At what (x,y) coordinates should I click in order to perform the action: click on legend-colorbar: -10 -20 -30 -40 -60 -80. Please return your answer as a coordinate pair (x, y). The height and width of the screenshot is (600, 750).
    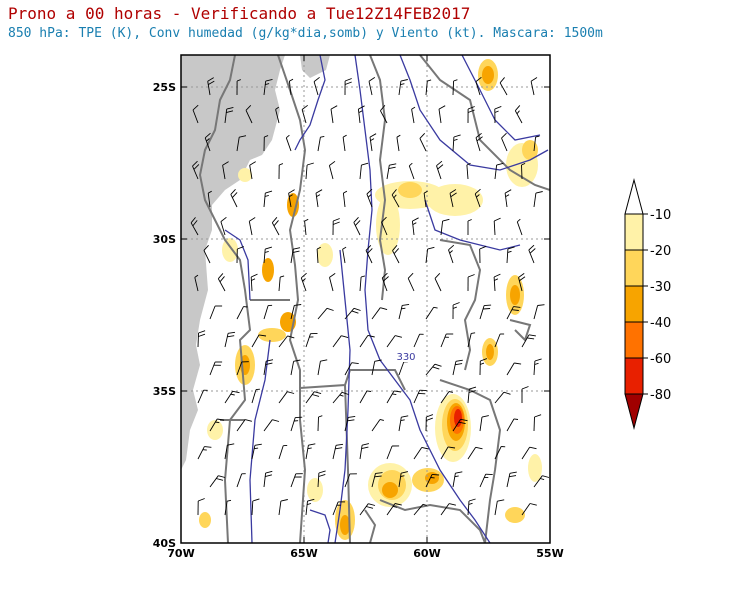
    Looking at the image, I should click on (647, 304).